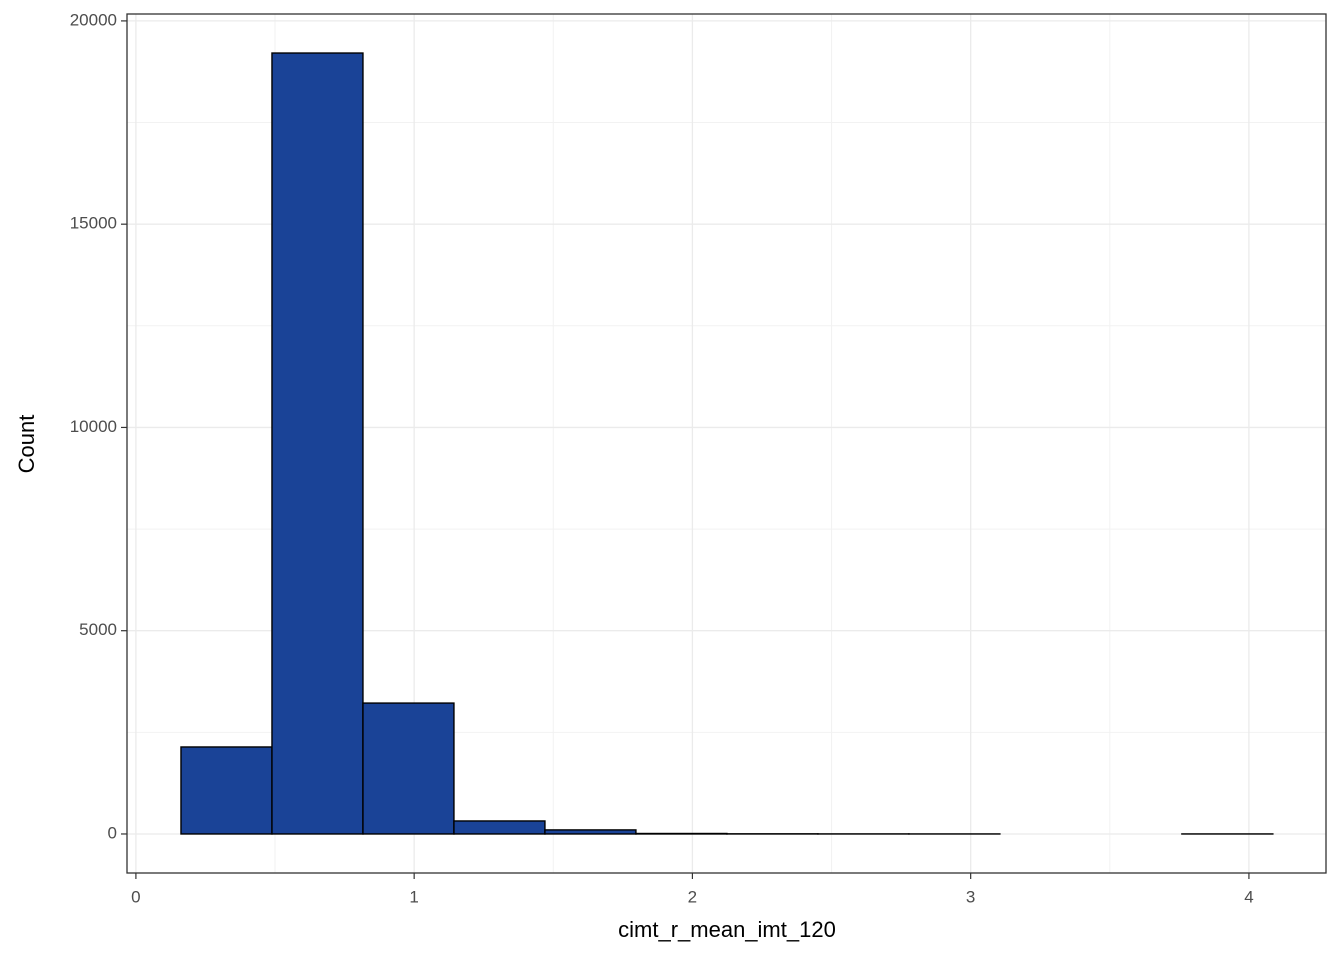 This screenshot has height=960, width=1344. I want to click on x-axis-title: cimt_r_mean_imt_120, so click(727, 929).